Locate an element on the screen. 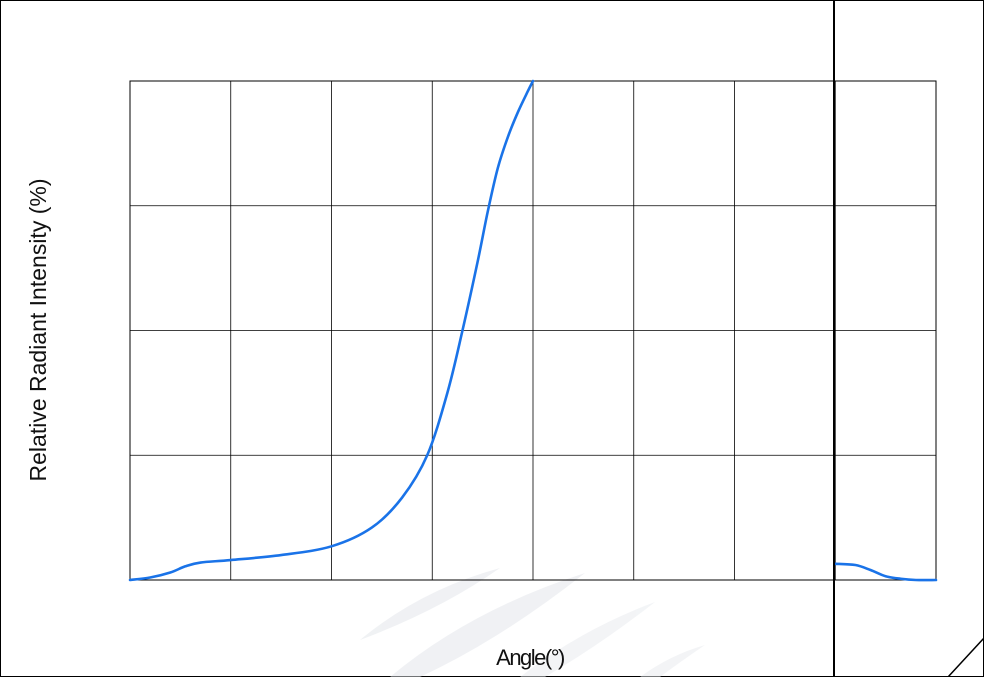 The height and width of the screenshot is (677, 984). y-axis-label: Relative Radiant Intensity (%) is located at coordinates (38, 330).